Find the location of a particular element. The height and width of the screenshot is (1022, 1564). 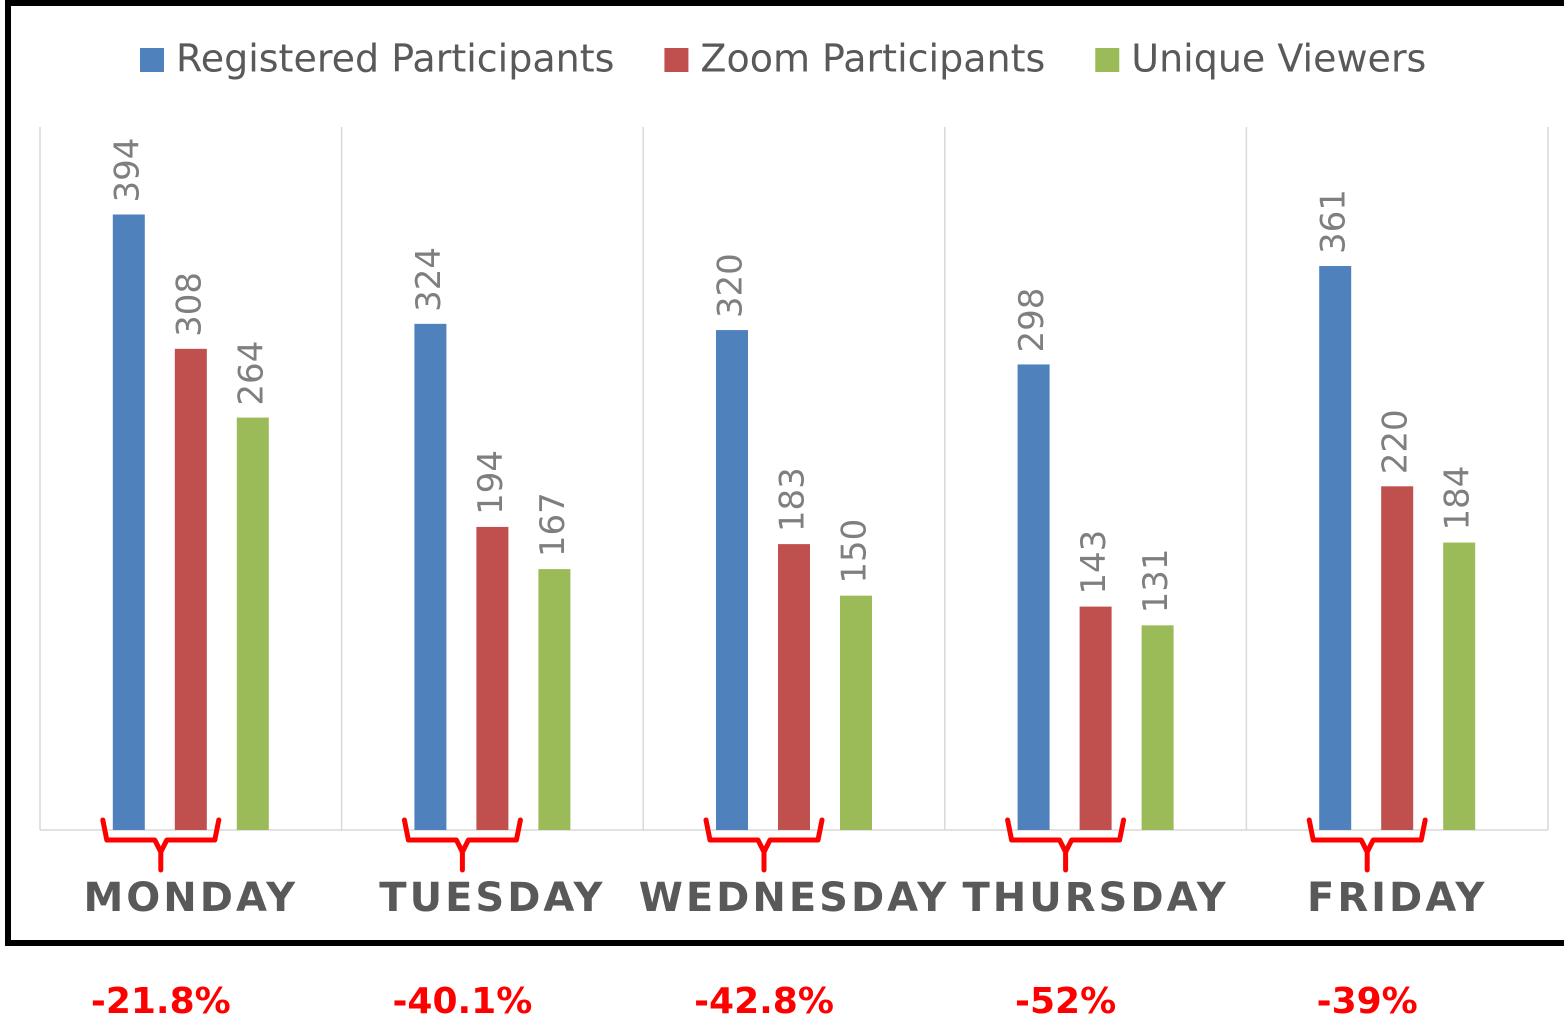

data-label: 194 is located at coordinates (491, 482).